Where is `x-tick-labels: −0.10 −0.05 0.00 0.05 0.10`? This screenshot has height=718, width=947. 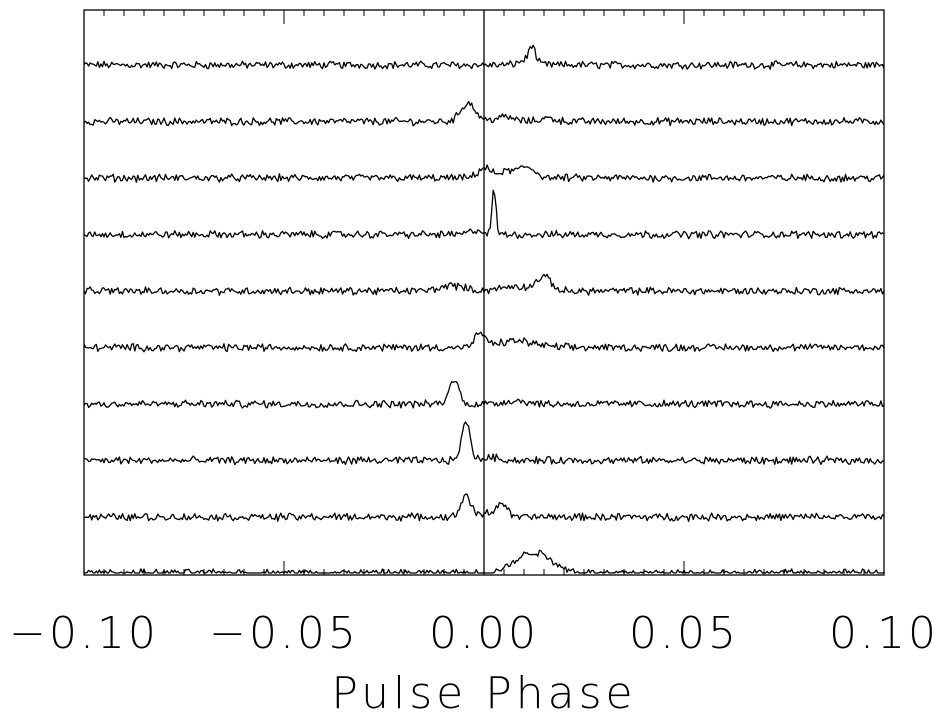 x-tick-labels: −0.10 −0.05 0.00 0.05 0.10 is located at coordinates (474, 633).